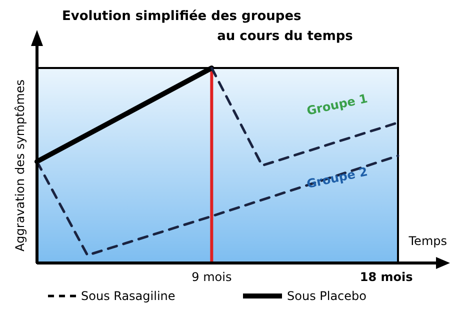  Describe the element at coordinates (128, 296) in the screenshot. I see `text: Sous Rasagiline` at that location.